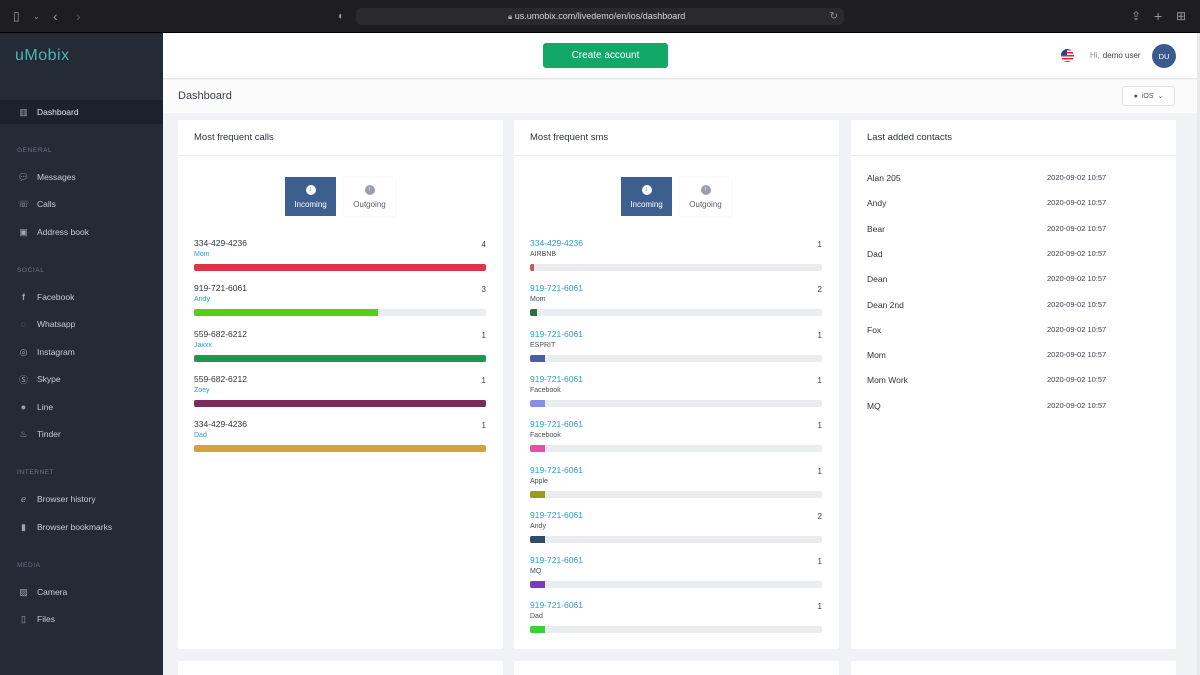 The height and width of the screenshot is (675, 1200). What do you see at coordinates (81, 527) in the screenshot?
I see `sidebar-item-browser-bookmarks: ▮ Browser bookmarks` at bounding box center [81, 527].